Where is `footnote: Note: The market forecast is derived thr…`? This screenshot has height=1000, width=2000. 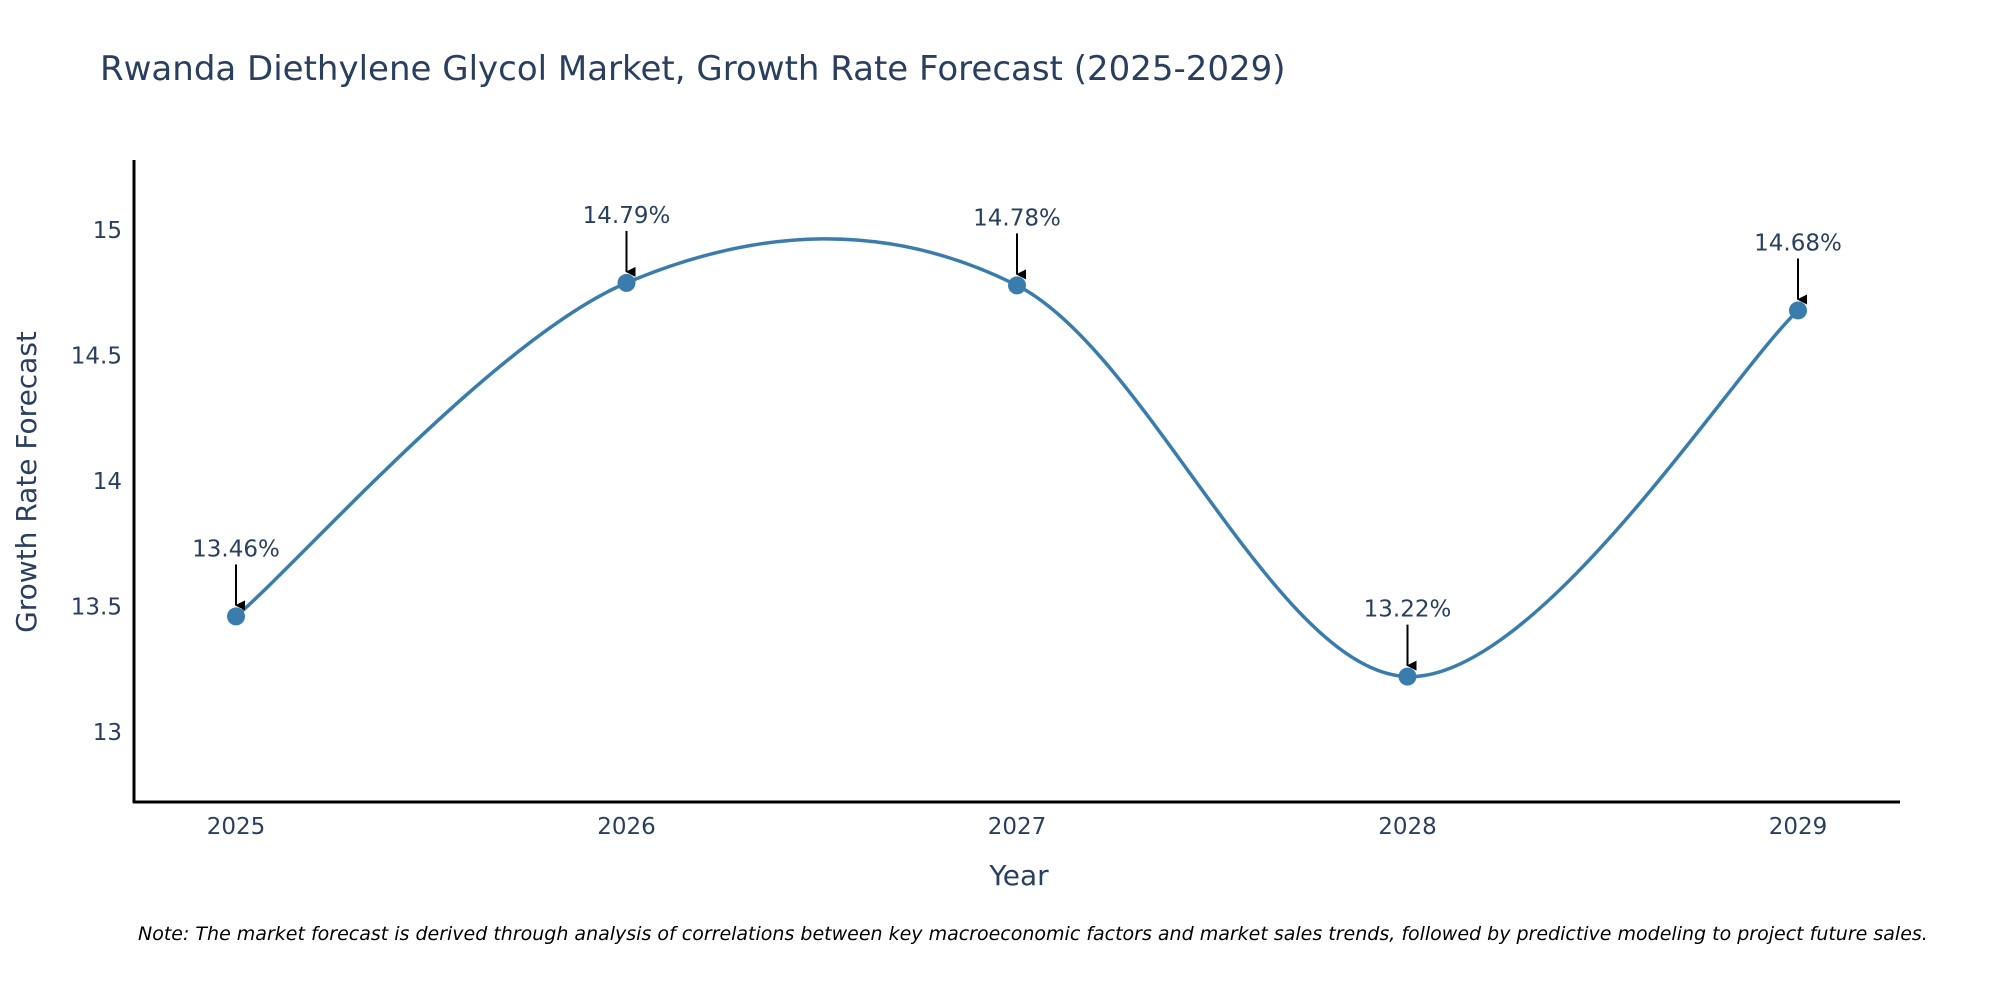
footnote: Note: The market forecast is derived thr… is located at coordinates (1033, 934).